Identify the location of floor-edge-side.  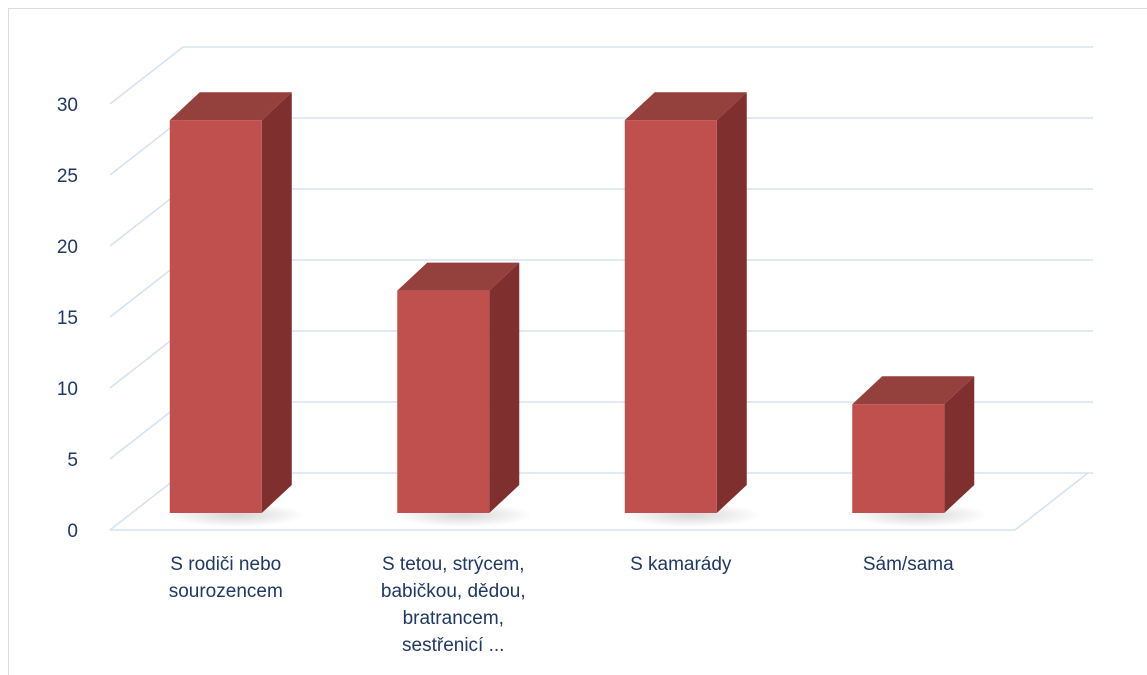
(1051, 501).